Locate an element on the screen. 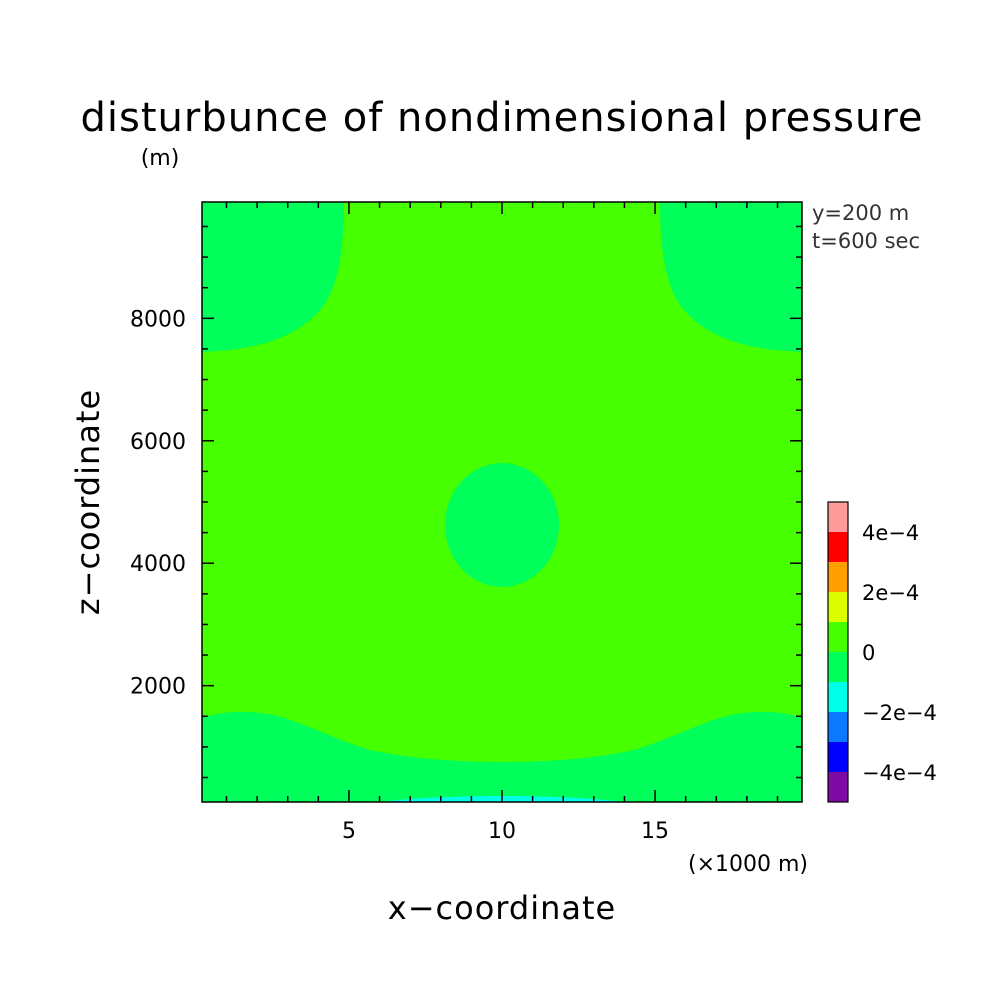 Image resolution: width=1004 pixels, height=1004 pixels. annotation-y: y=200 m is located at coordinates (860, 213).